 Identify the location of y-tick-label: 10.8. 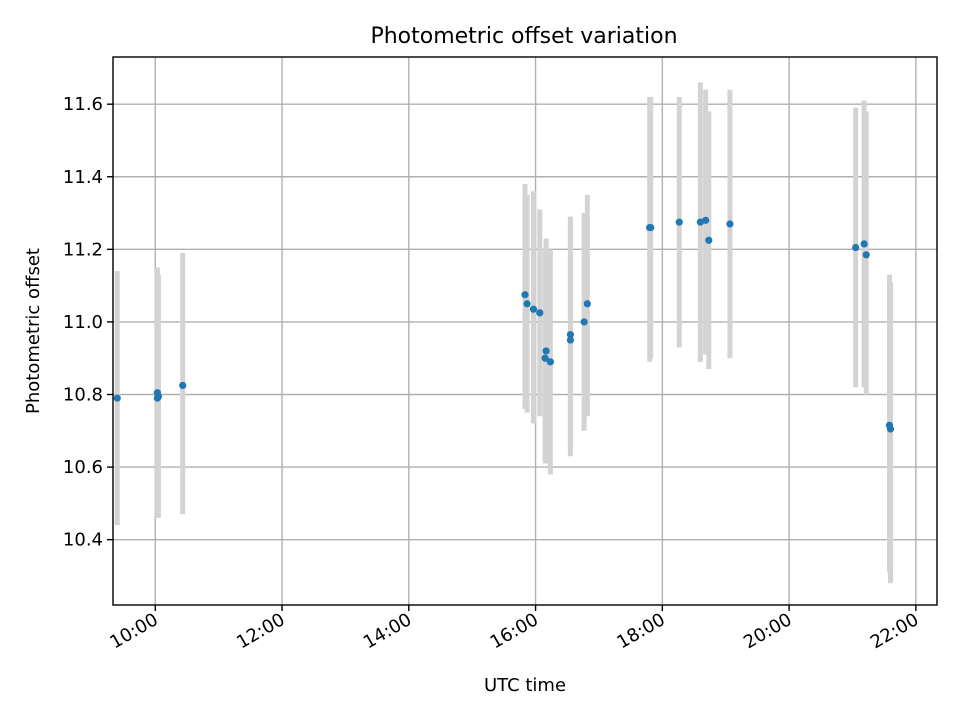
(83, 395).